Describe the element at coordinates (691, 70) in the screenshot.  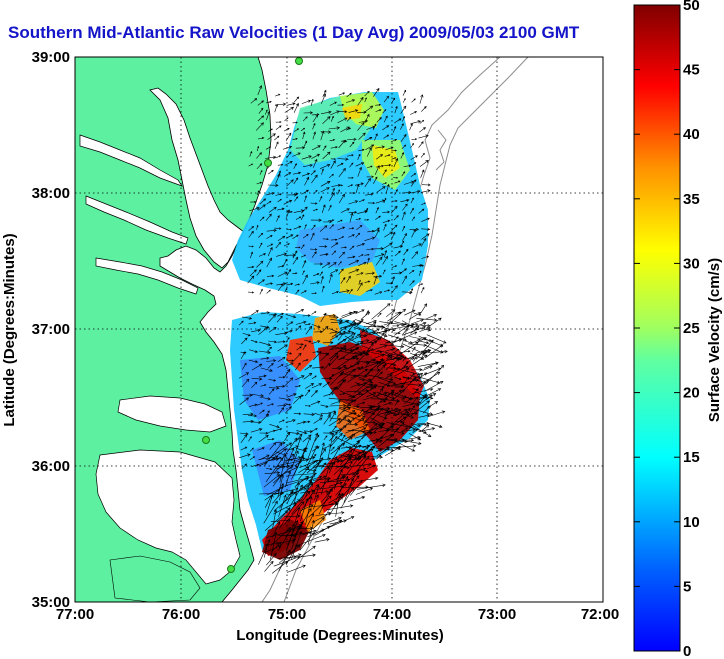
I see `colorbar-tick-label: 45` at that location.